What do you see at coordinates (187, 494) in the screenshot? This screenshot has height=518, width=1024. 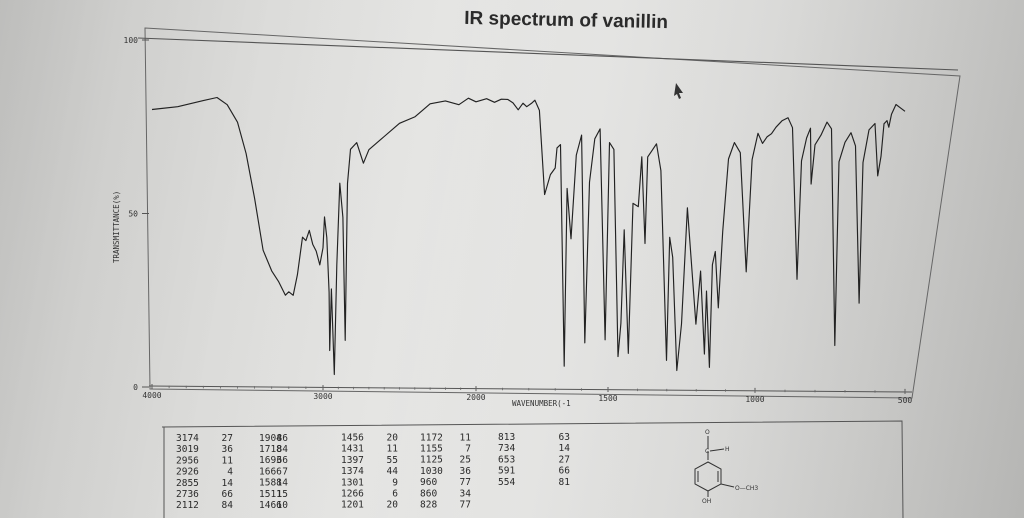 I see `peak-wavenumber: 2736` at bounding box center [187, 494].